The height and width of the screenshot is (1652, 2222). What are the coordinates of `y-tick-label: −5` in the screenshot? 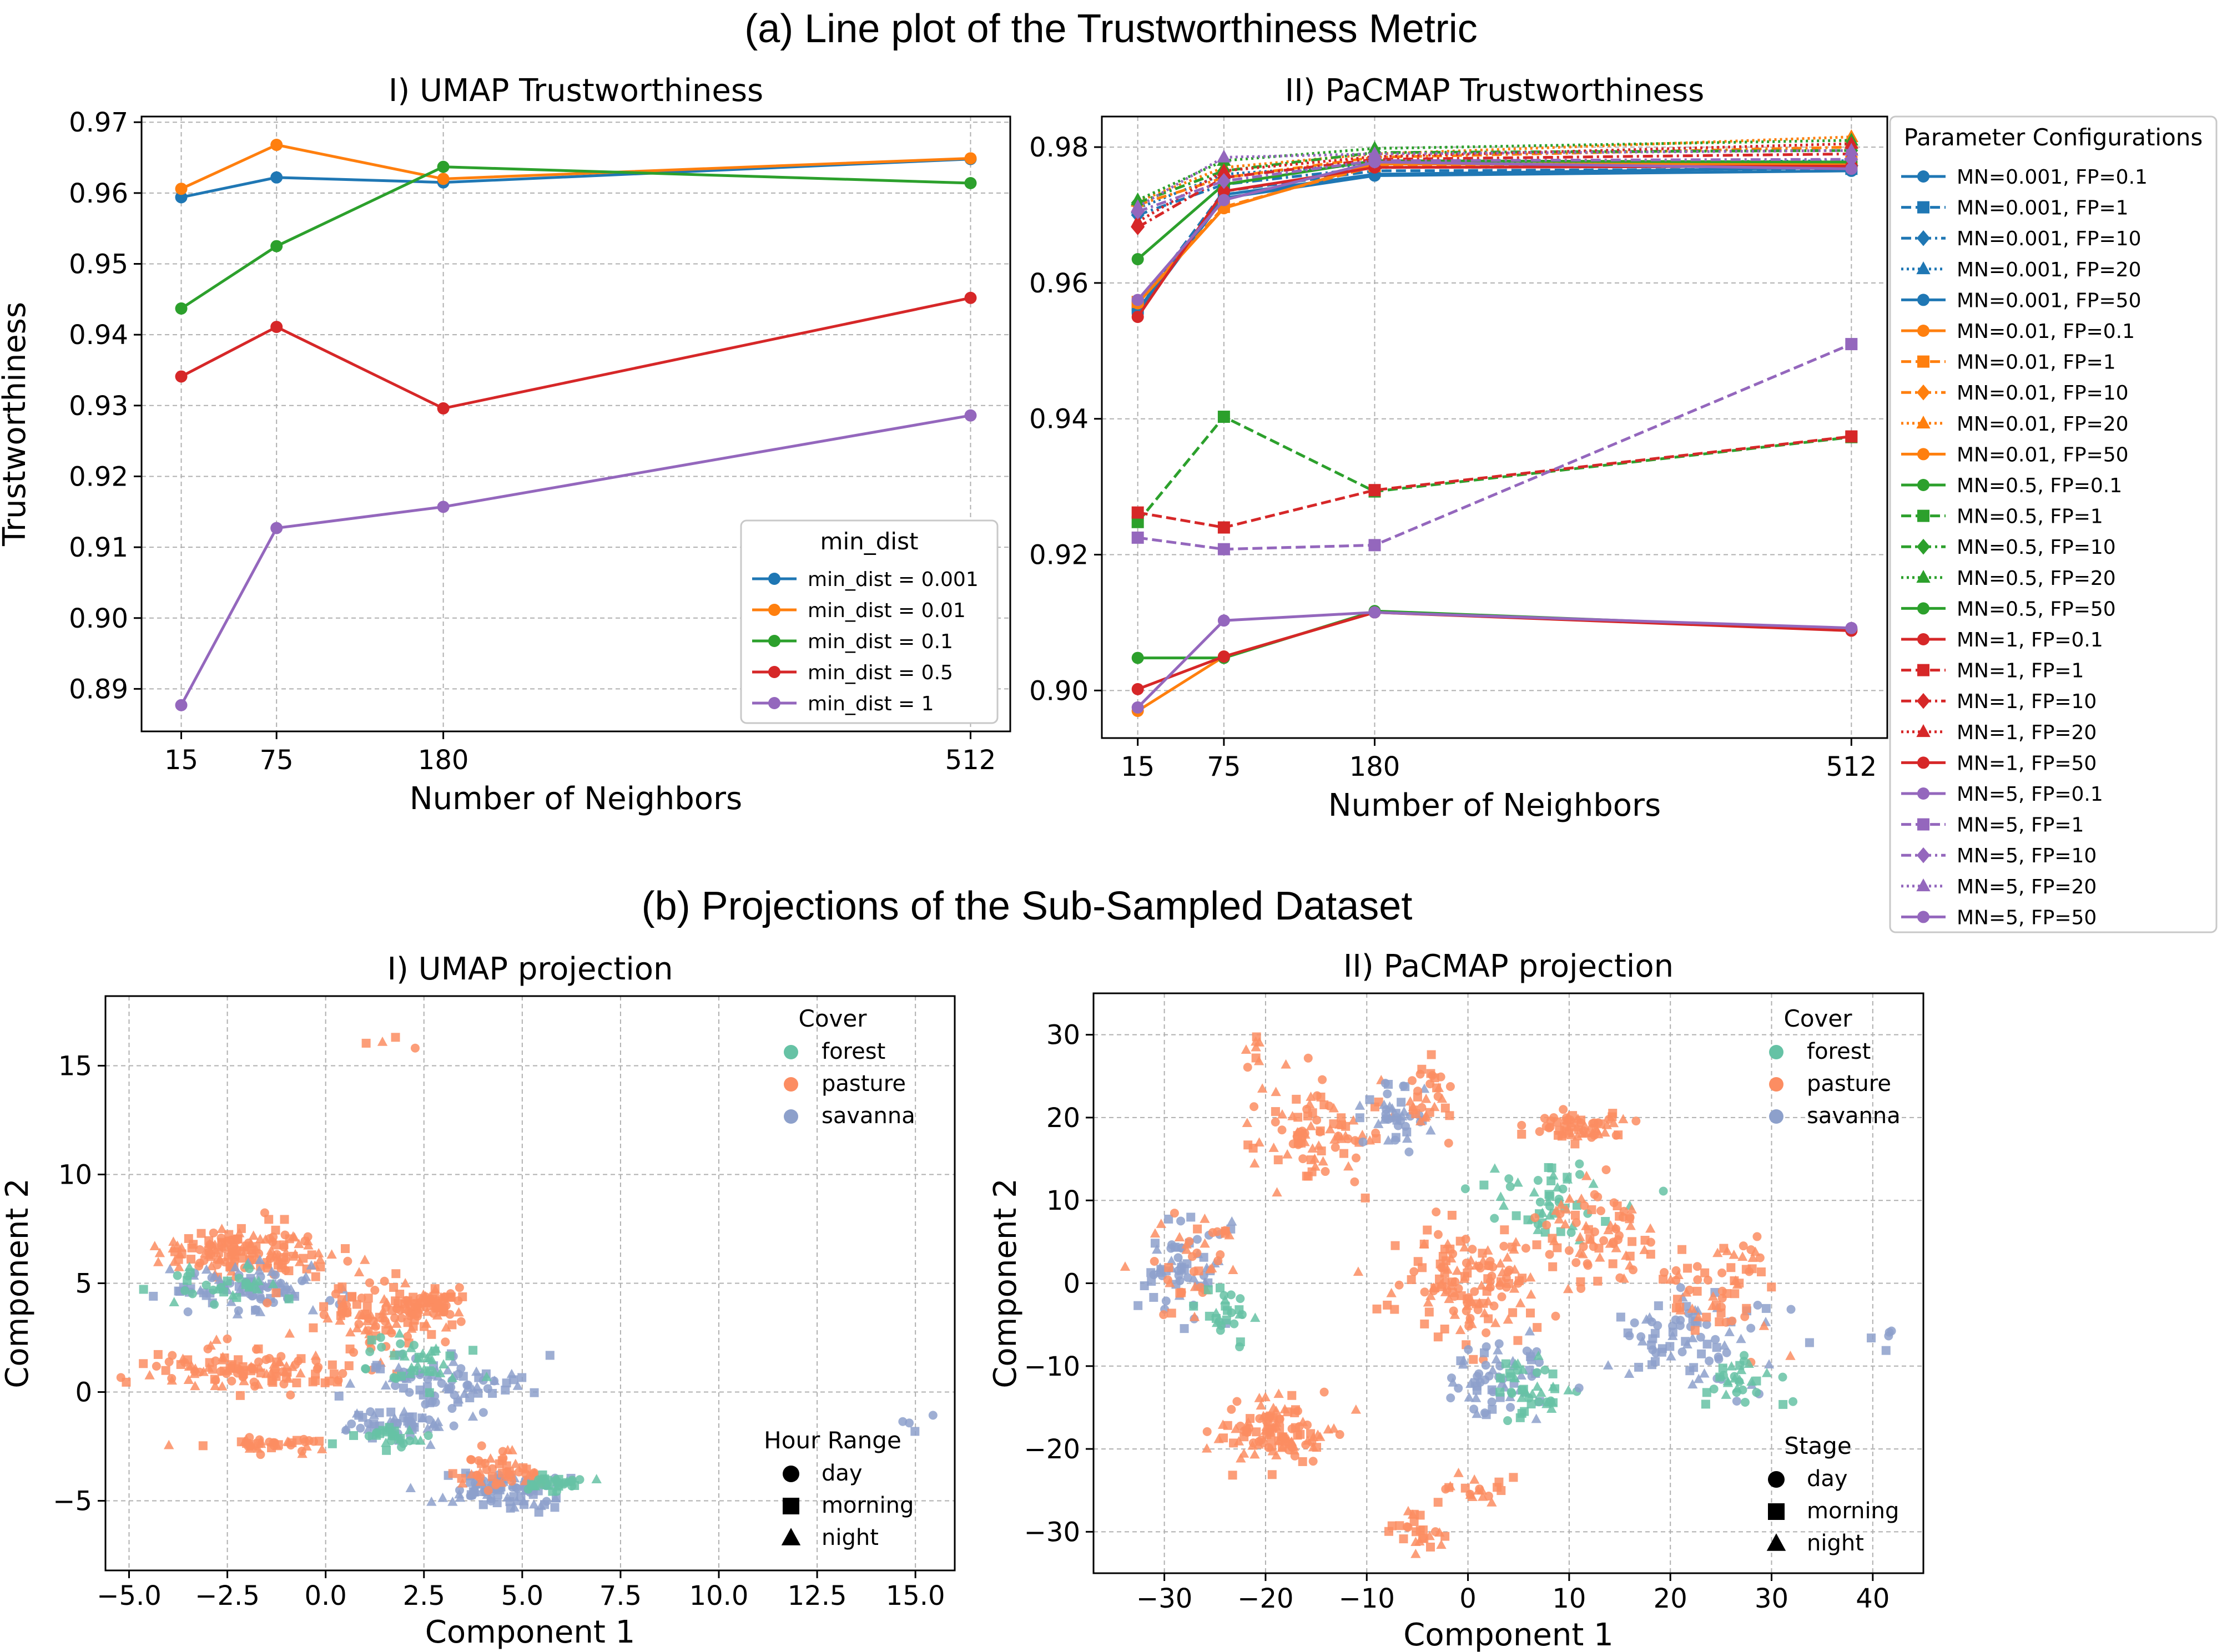 It's located at (72, 1501).